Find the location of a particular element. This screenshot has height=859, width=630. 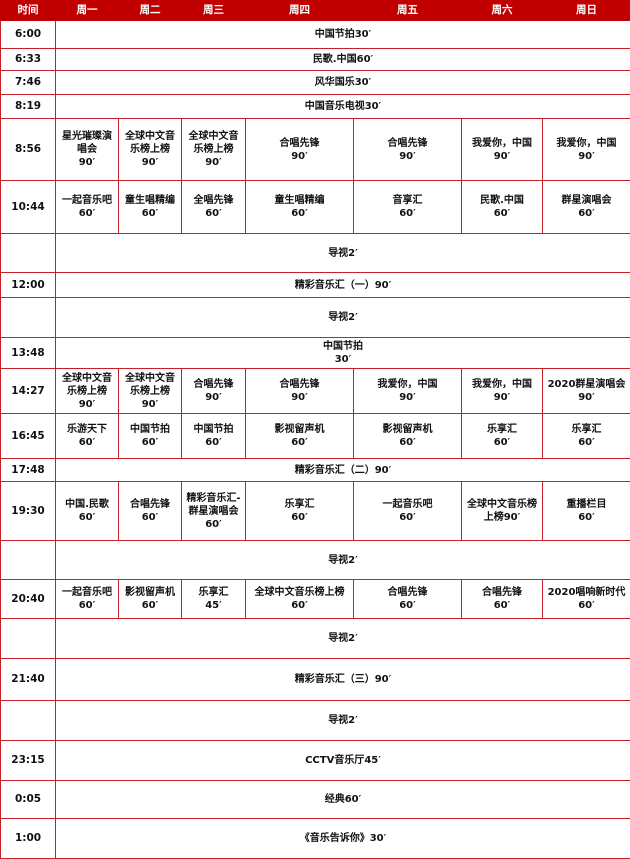

time-cell: 6:00 is located at coordinates (28, 35).